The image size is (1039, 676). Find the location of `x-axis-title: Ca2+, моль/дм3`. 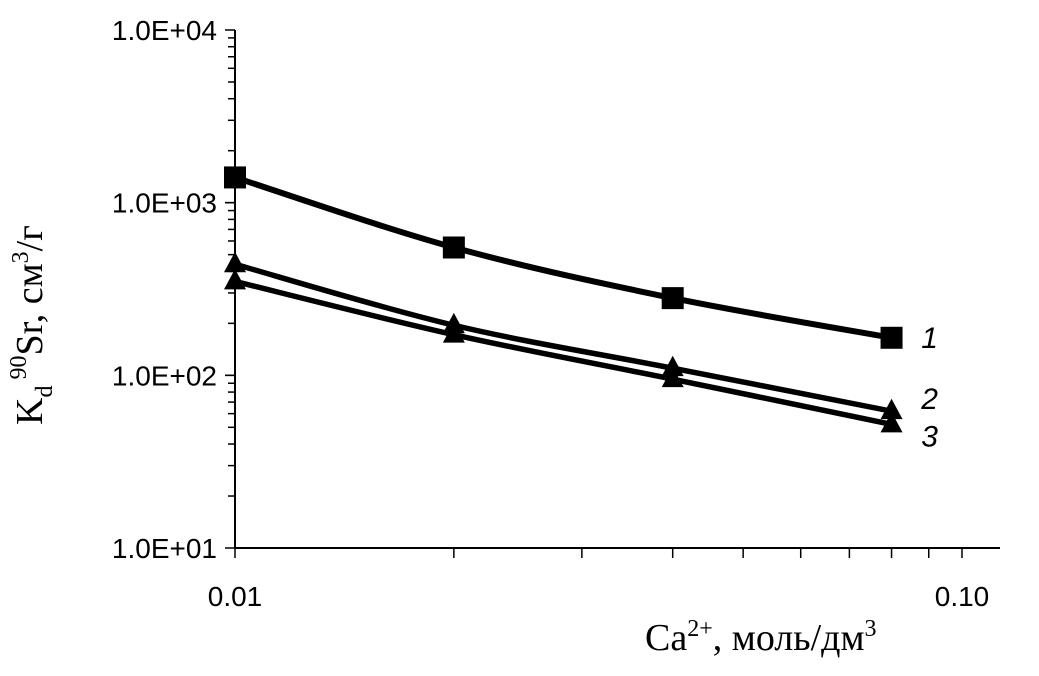

x-axis-title: Ca2+, моль/дм3 is located at coordinates (761, 637).